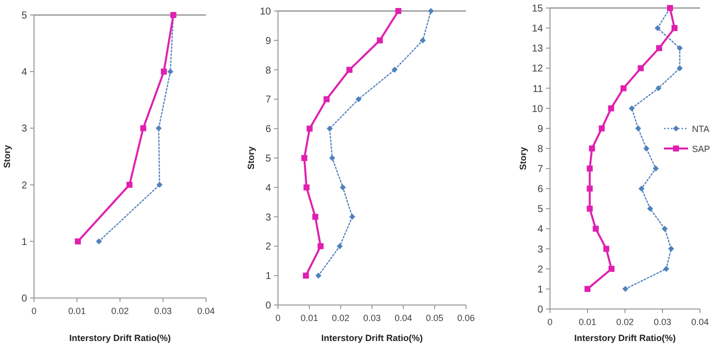 This screenshot has width=719, height=350. What do you see at coordinates (435, 318) in the screenshot?
I see `x-tick-label: 0.05` at bounding box center [435, 318].